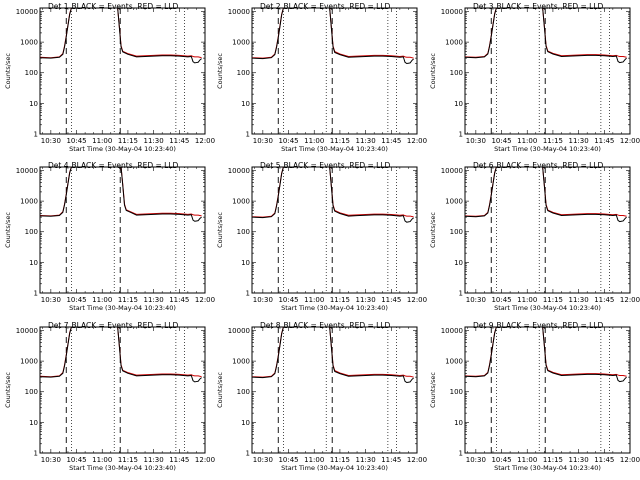 Image resolution: width=640 pixels, height=480 pixels. Describe the element at coordinates (483, 165) in the screenshot. I see `detector-name: Det 6` at that location.